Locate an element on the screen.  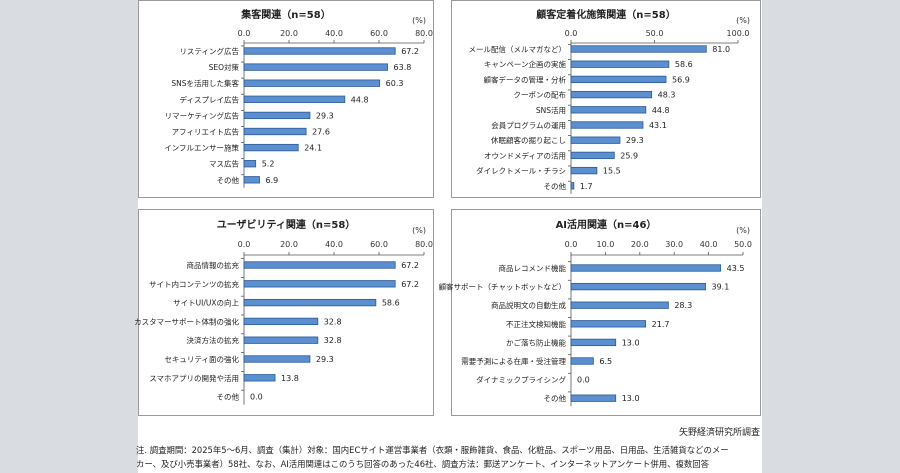
bar-value-label: 5.2 is located at coordinates (268, 164).